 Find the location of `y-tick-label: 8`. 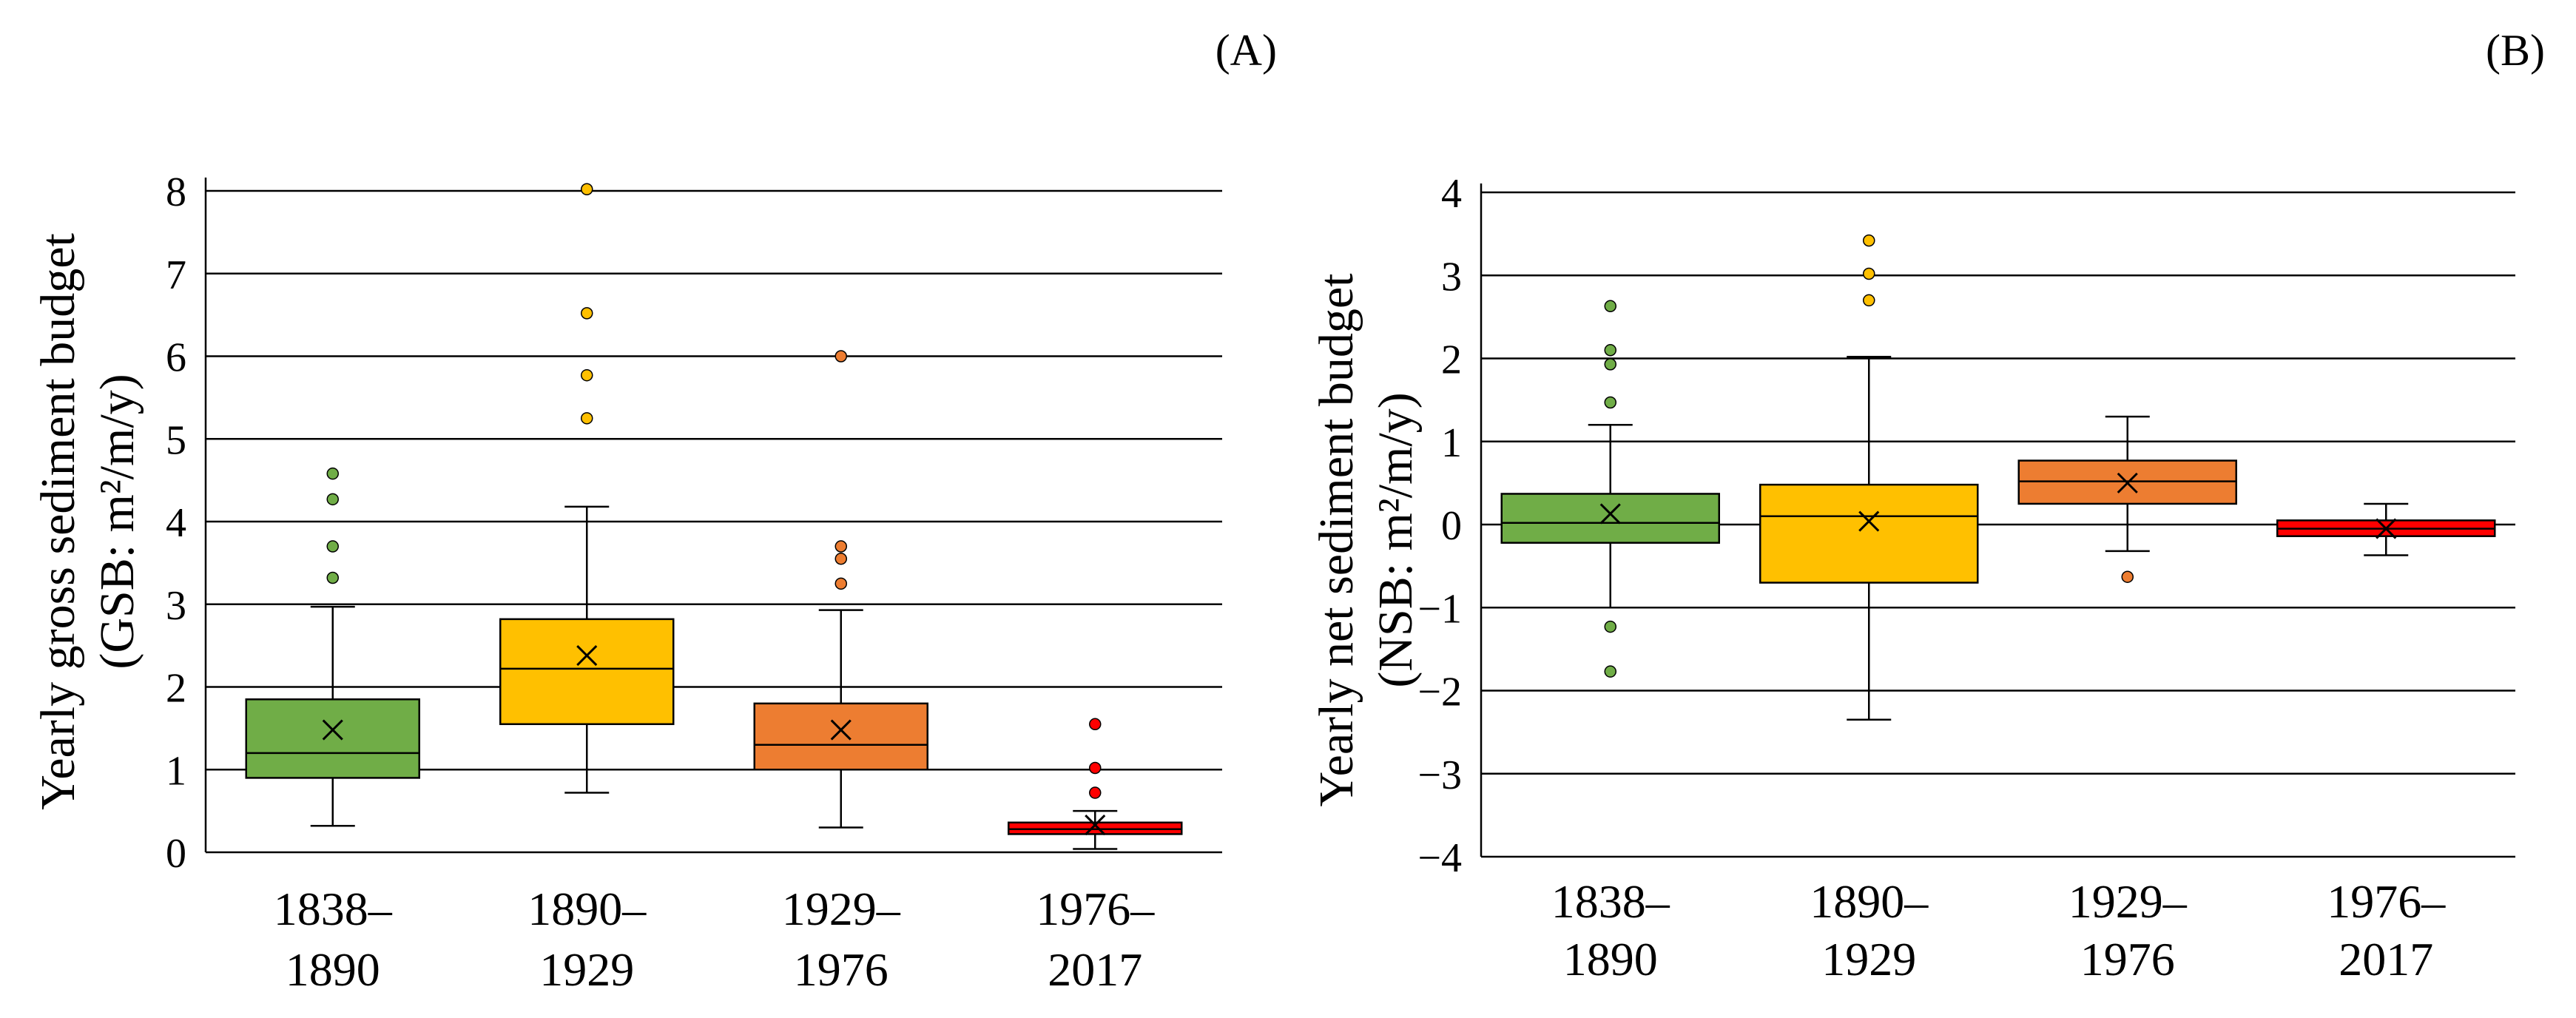

y-tick-label: 8 is located at coordinates (176, 192).